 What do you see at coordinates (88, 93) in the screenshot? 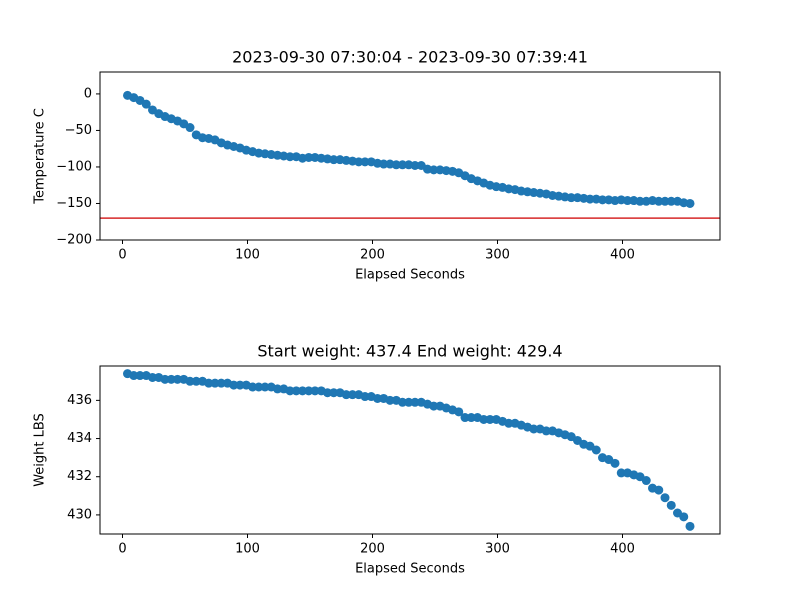
I see `y-tick-label: 0` at bounding box center [88, 93].